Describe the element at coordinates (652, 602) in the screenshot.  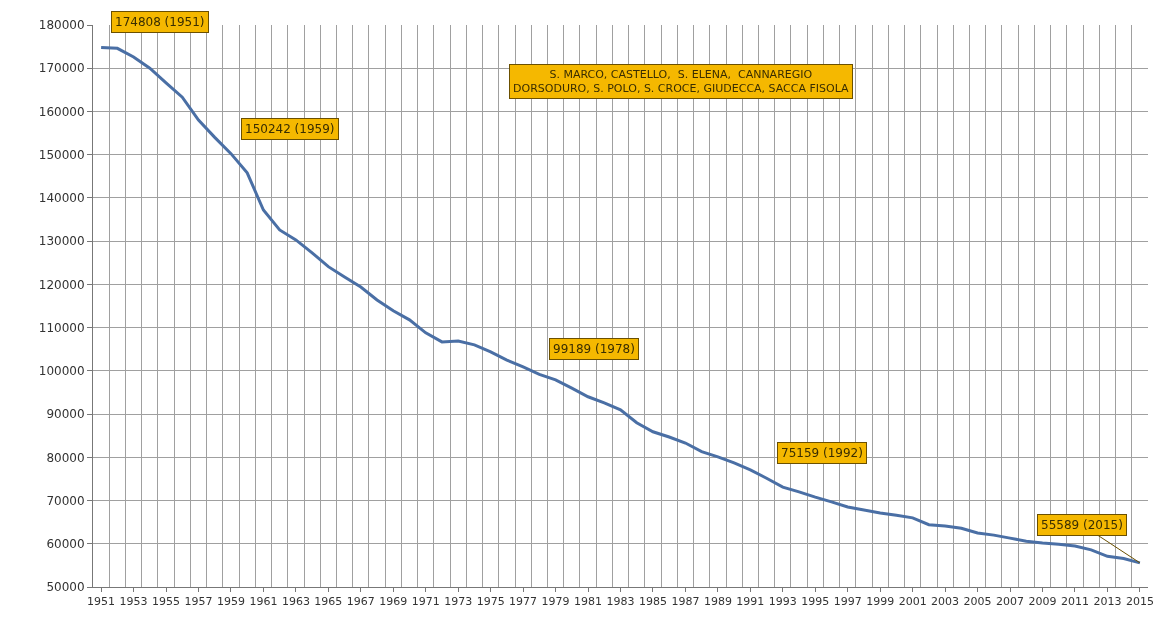
I see `x-tick-label: 1985` at that location.